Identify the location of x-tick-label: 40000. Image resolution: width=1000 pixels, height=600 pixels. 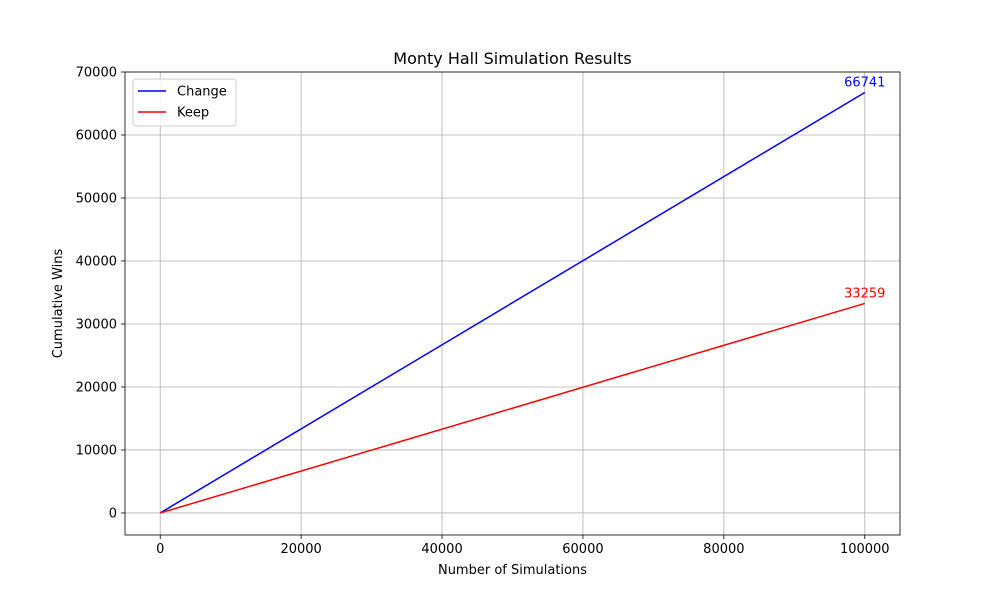
(441, 549).